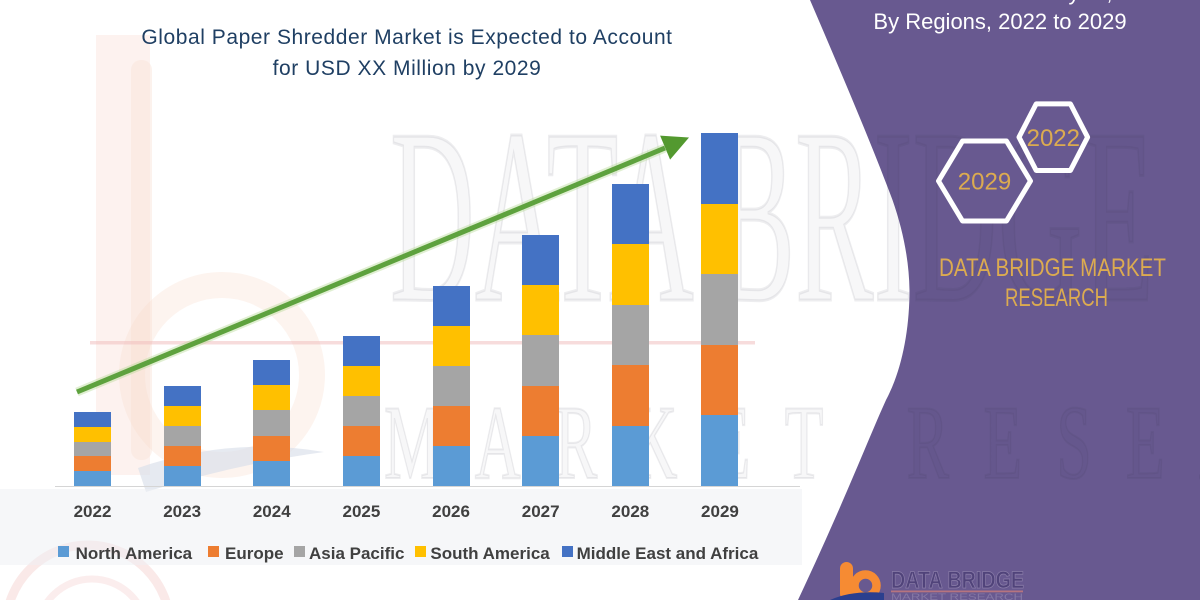 The image size is (1200, 600). I want to click on svg-text: RESEARCH, so click(1056, 298).